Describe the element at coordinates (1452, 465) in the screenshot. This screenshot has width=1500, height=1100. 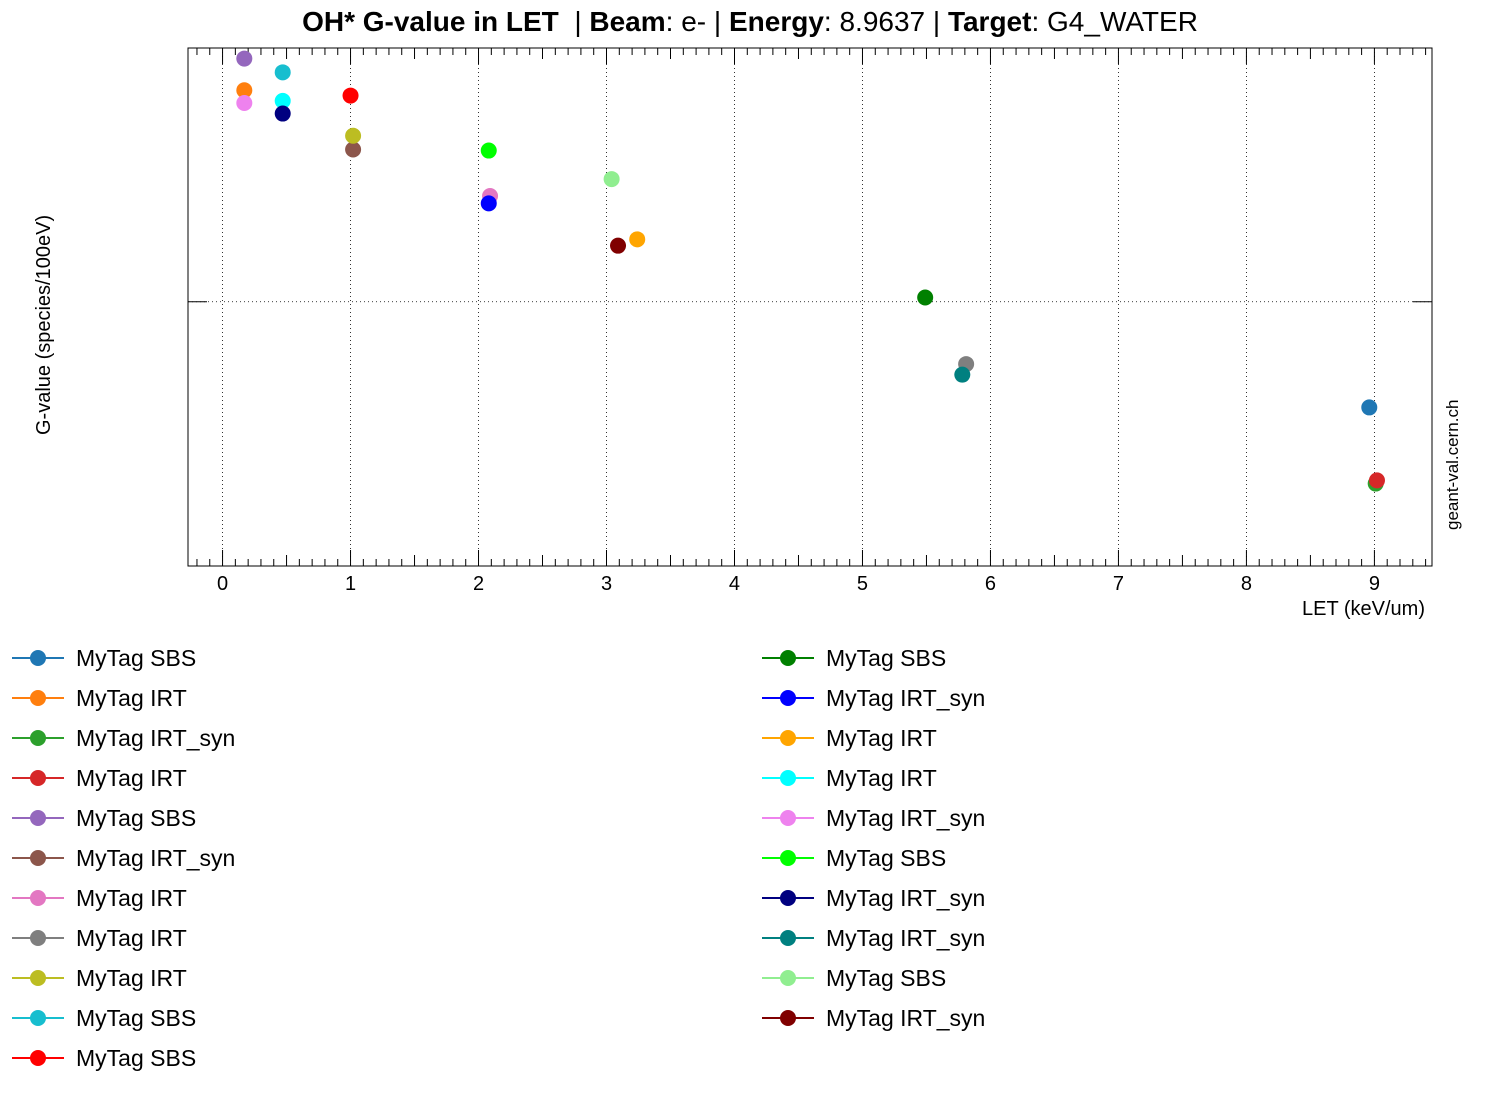
I see `watermark-text: geant-val.cern.ch` at that location.